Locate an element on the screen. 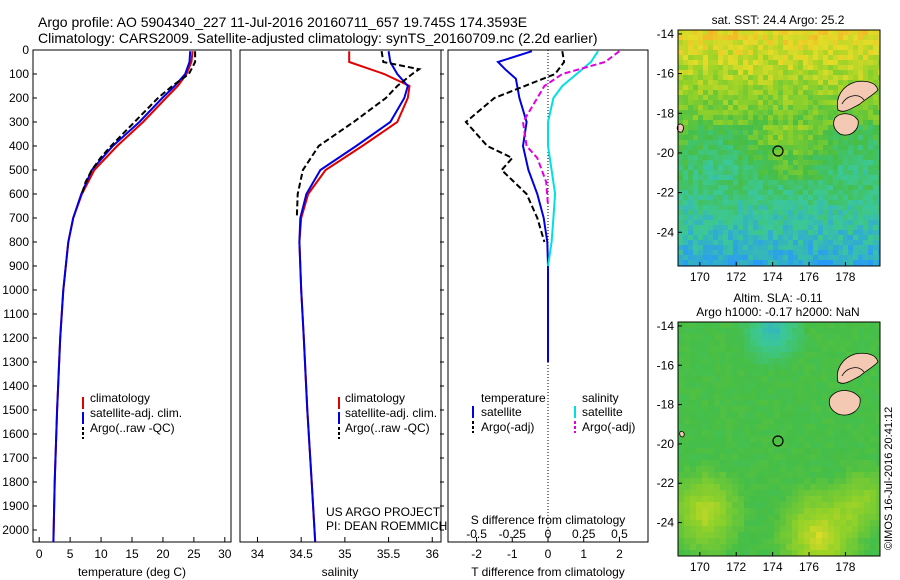 This screenshot has width=900, height=580. legend-s-argo: Argo(-adj) is located at coordinates (608, 427).